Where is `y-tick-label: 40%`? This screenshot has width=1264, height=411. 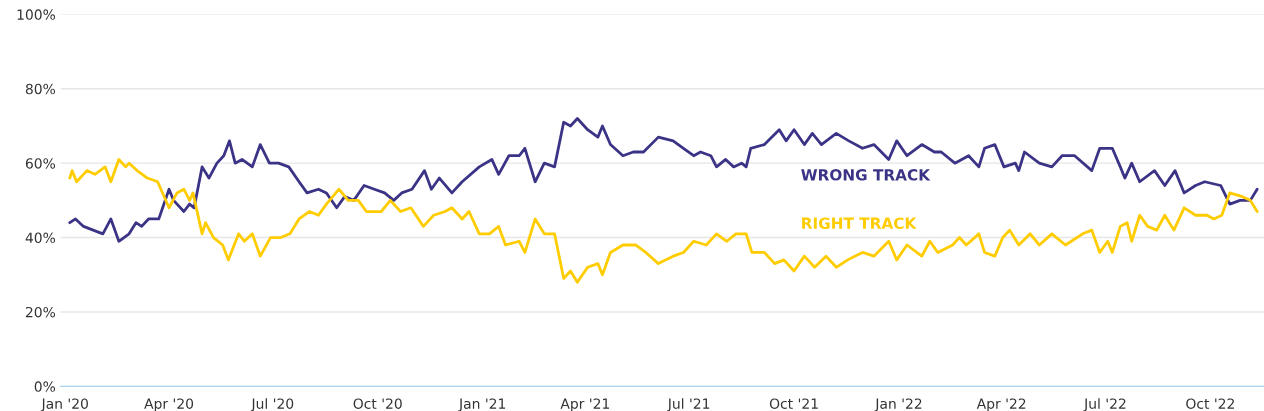 y-tick-label: 40% is located at coordinates (40, 238).